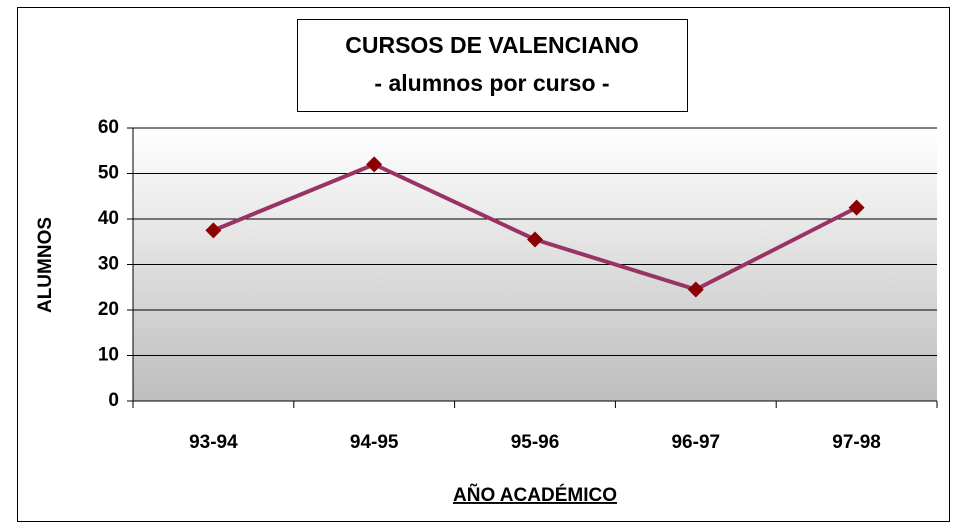 The width and height of the screenshot is (956, 526). I want to click on x-tick-label: 96-97, so click(695, 442).